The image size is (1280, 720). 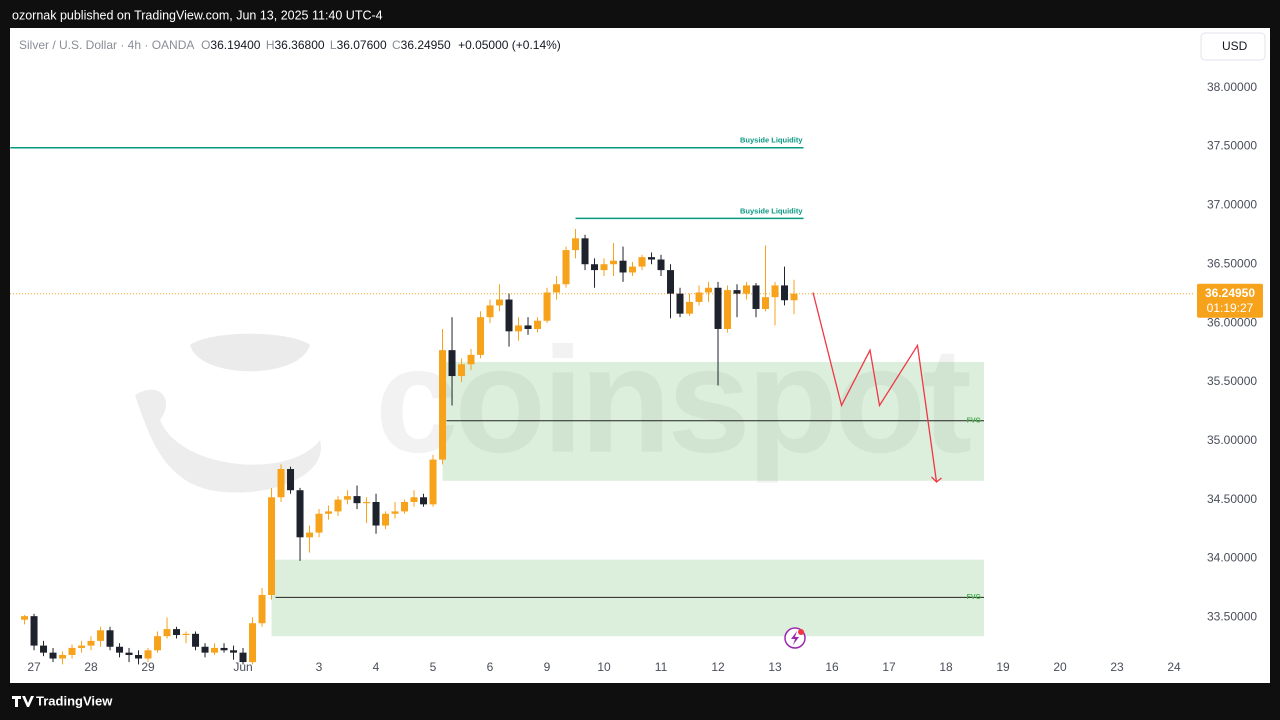 I want to click on watermark-logo-body, so click(x=228, y=441).